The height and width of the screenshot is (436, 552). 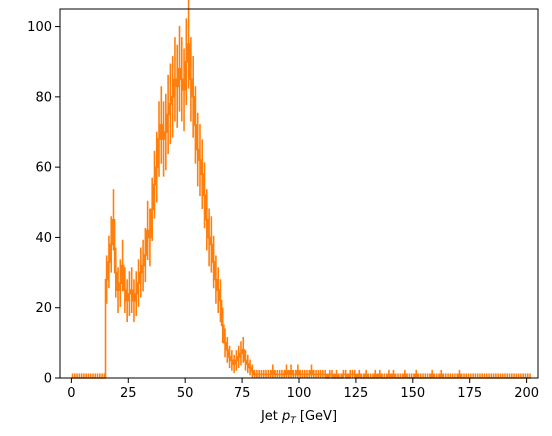 I want to click on y-tick-label: 100, so click(x=39, y=27).